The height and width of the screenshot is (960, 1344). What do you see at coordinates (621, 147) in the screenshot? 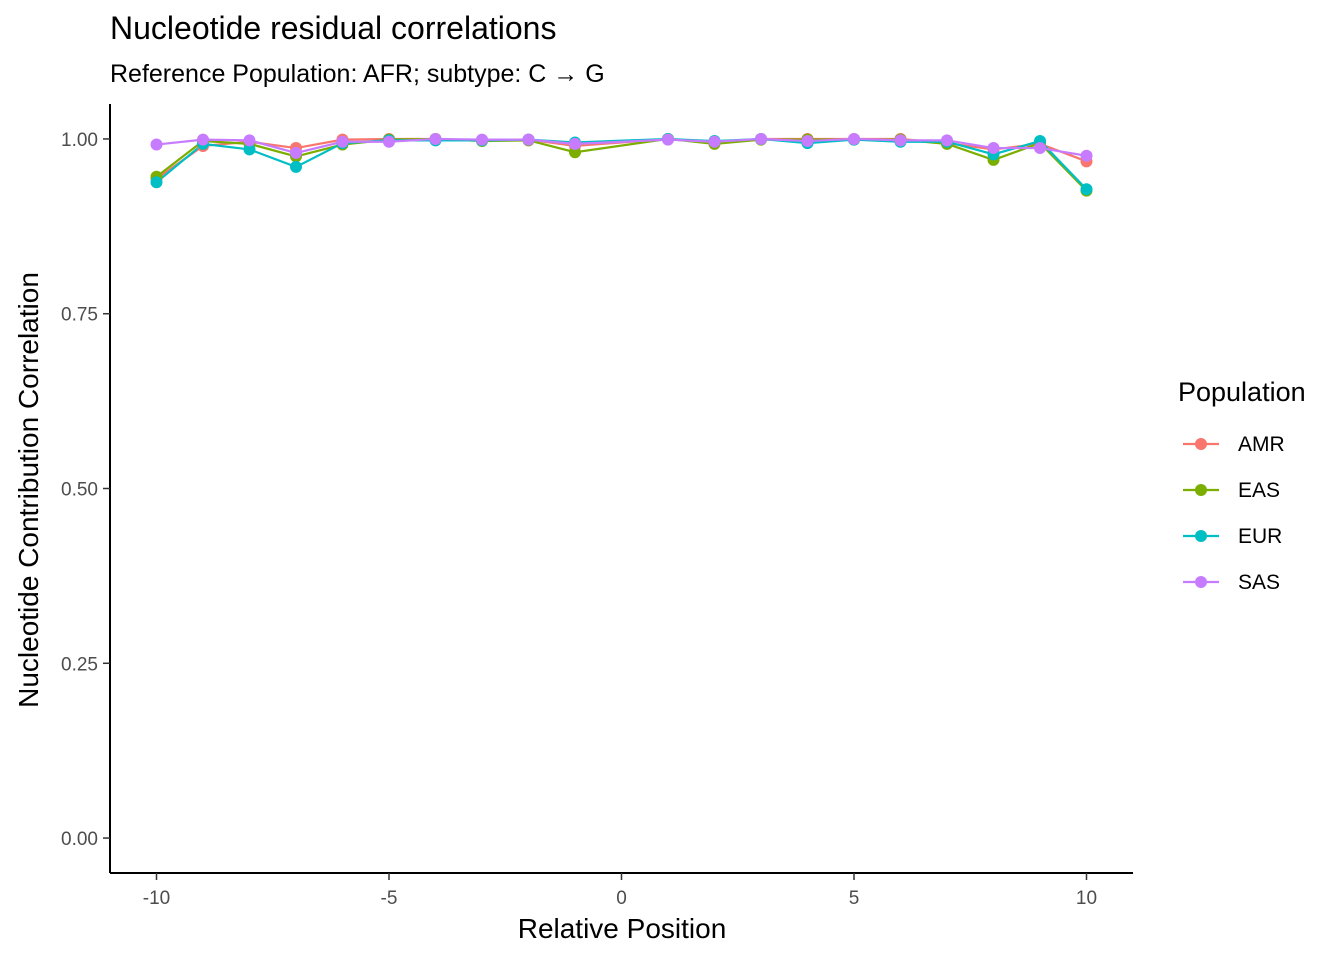
I see `series-line-sas` at bounding box center [621, 147].